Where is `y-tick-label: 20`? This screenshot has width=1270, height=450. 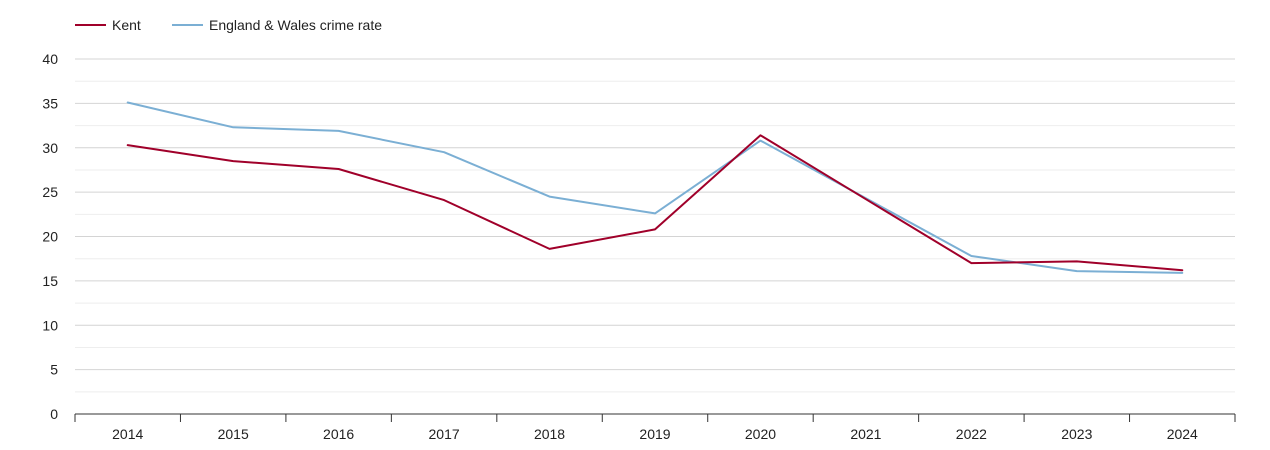
y-tick-label: 20 is located at coordinates (50, 237).